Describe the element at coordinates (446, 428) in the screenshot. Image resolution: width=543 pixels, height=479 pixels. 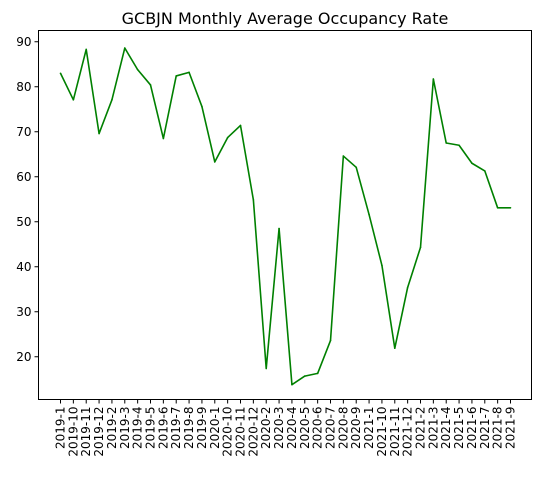
I see `x-tick-label: 2021-4` at that location.